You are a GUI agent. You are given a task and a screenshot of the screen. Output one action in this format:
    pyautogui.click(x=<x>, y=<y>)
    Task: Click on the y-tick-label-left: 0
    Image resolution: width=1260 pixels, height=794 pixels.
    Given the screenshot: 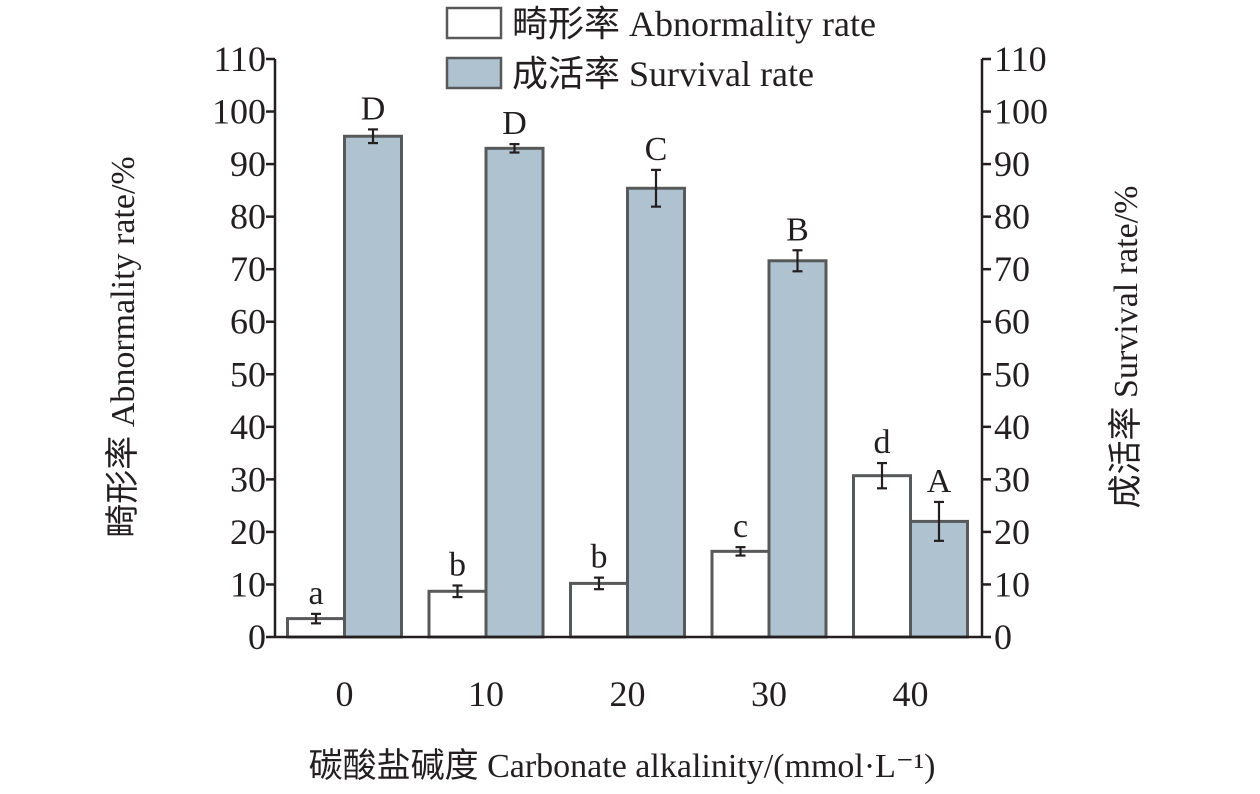 What is the action you would take?
    pyautogui.click(x=257, y=637)
    